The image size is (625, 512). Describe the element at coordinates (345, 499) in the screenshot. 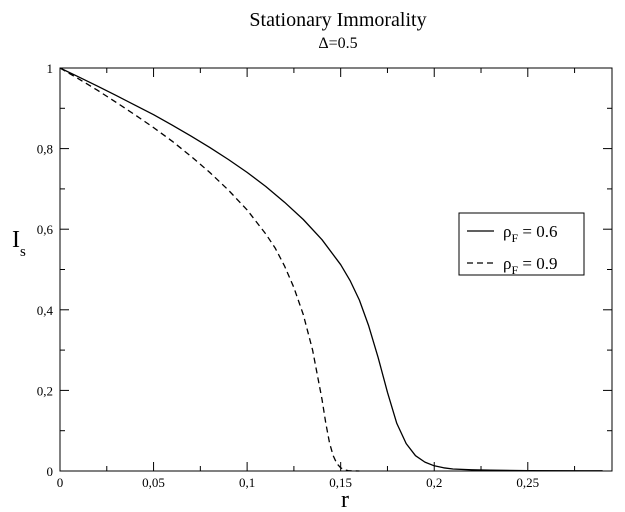

I see `x-axis-label: r` at that location.